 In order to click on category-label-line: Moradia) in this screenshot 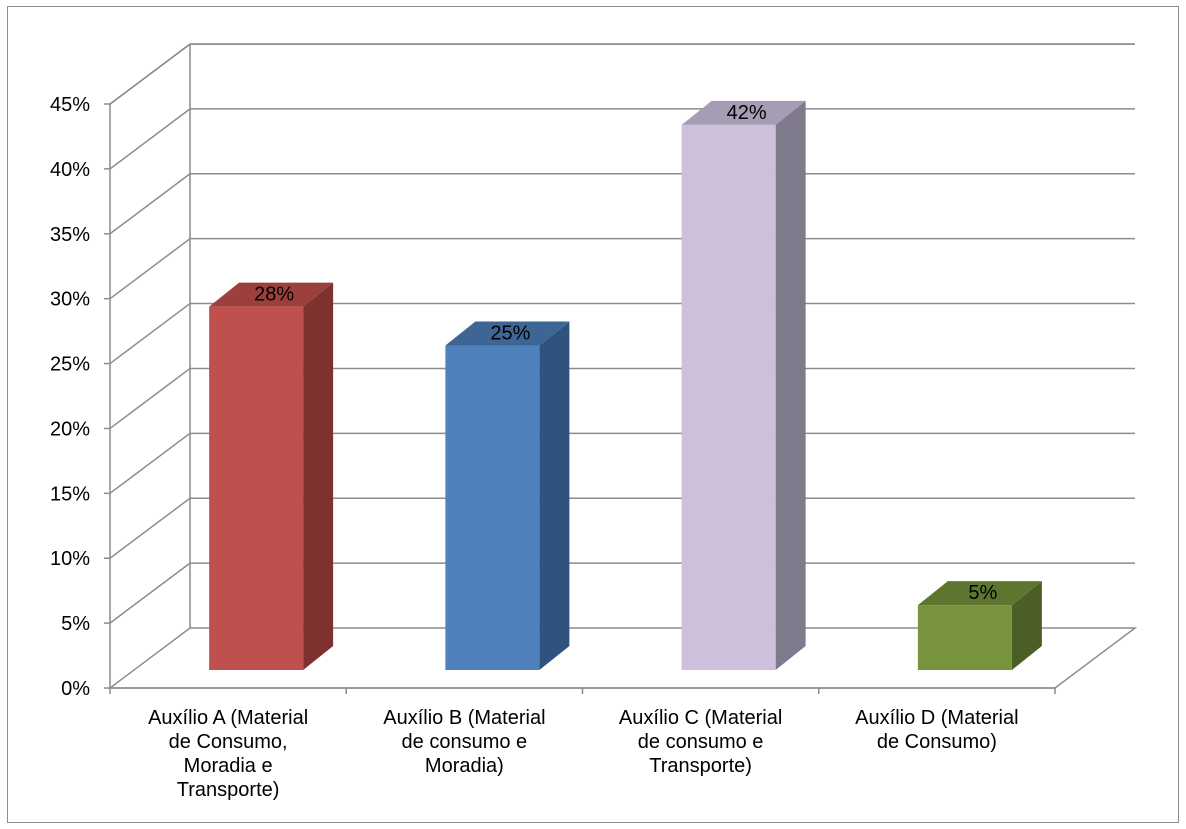, I will do `click(464, 766)`.